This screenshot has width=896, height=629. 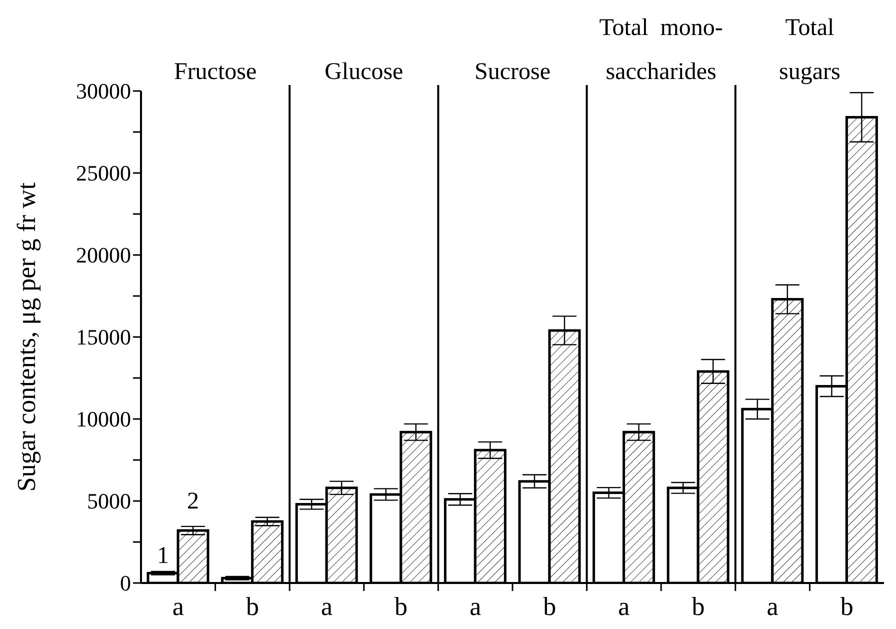 What do you see at coordinates (103, 419) in the screenshot?
I see `y-tick-label: 10000` at bounding box center [103, 419].